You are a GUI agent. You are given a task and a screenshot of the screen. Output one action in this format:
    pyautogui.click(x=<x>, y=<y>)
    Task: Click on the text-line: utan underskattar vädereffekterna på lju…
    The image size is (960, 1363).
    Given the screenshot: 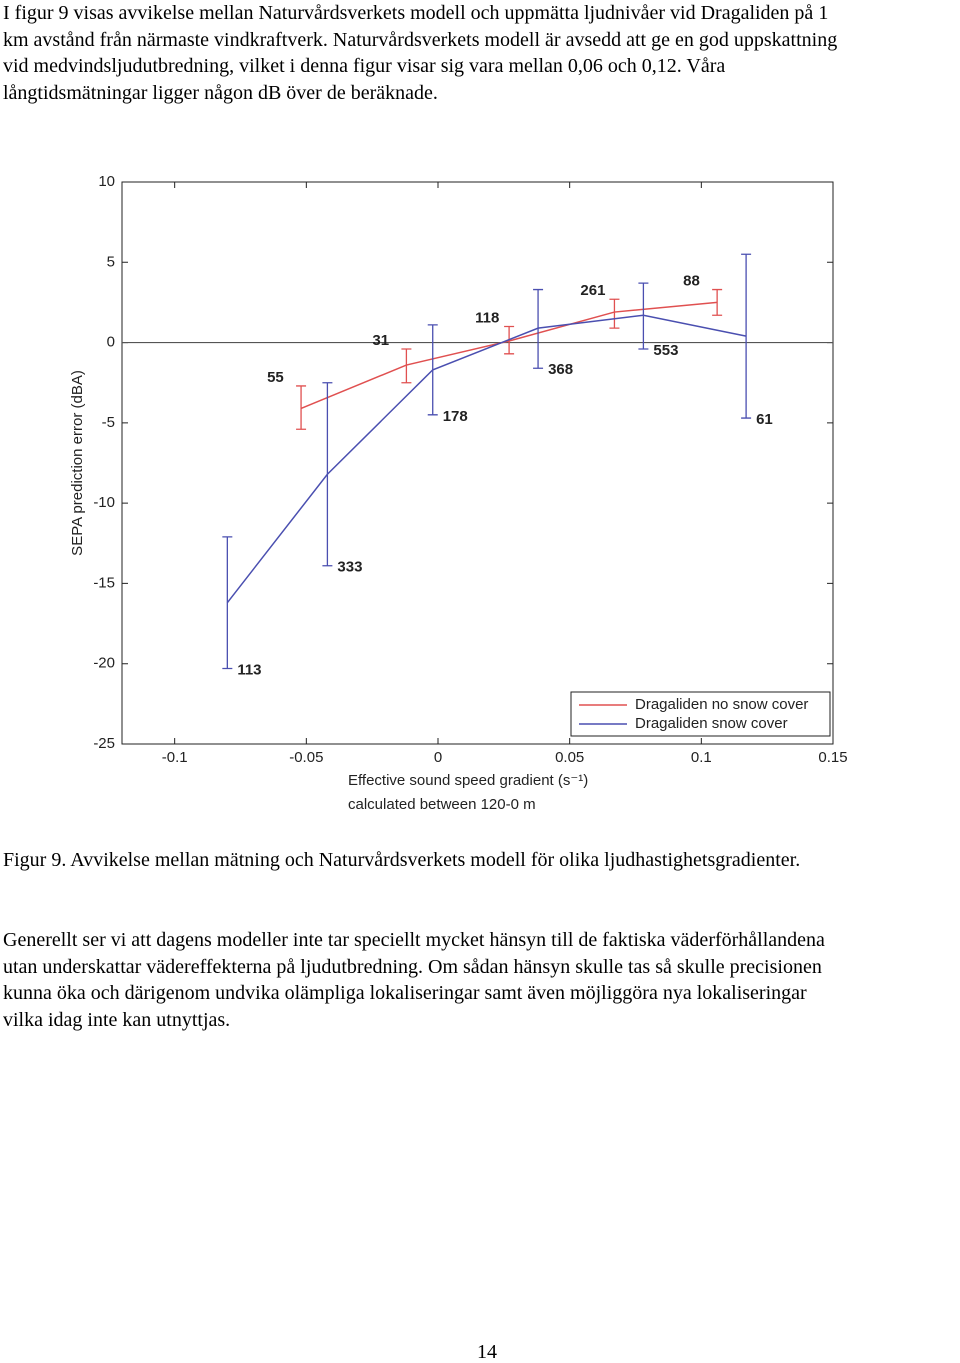 What is the action you would take?
    pyautogui.click(x=412, y=966)
    